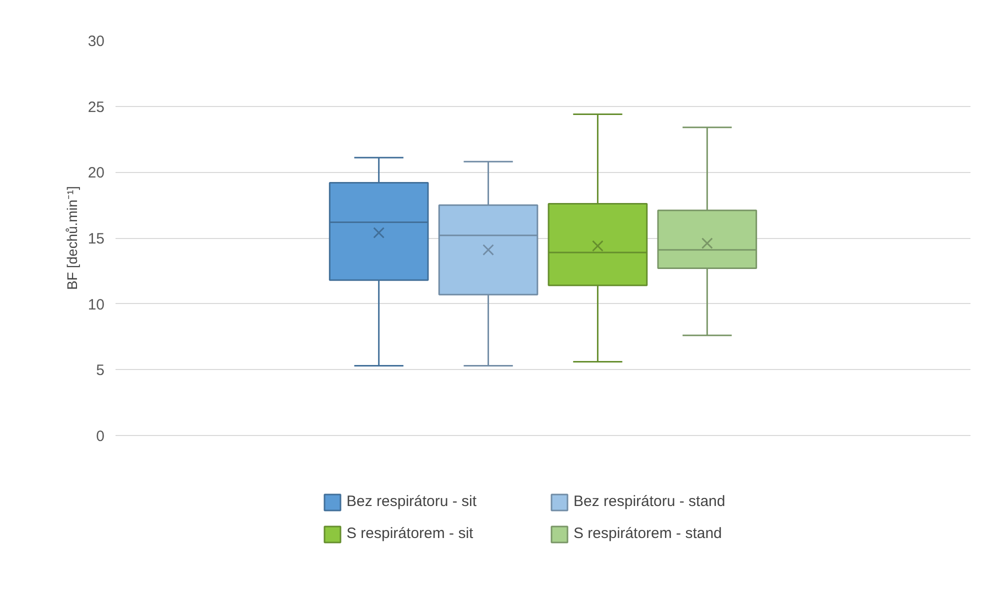 Image resolution: width=1000 pixels, height=592 pixels. Describe the element at coordinates (96, 107) in the screenshot. I see `y-tick-label: 25` at that location.